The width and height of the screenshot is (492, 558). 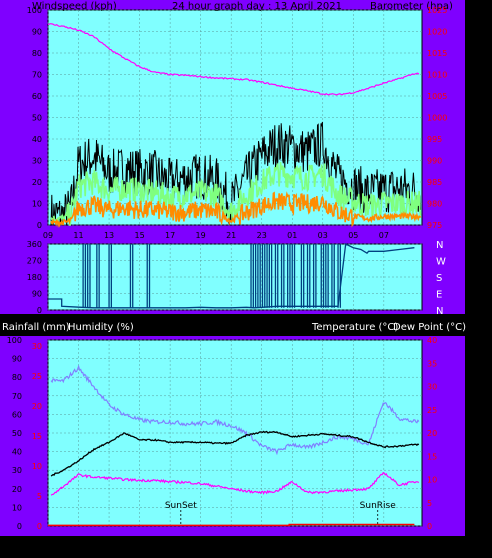 I want to click on temperature-x-tick-label: 07, so click(x=384, y=542).